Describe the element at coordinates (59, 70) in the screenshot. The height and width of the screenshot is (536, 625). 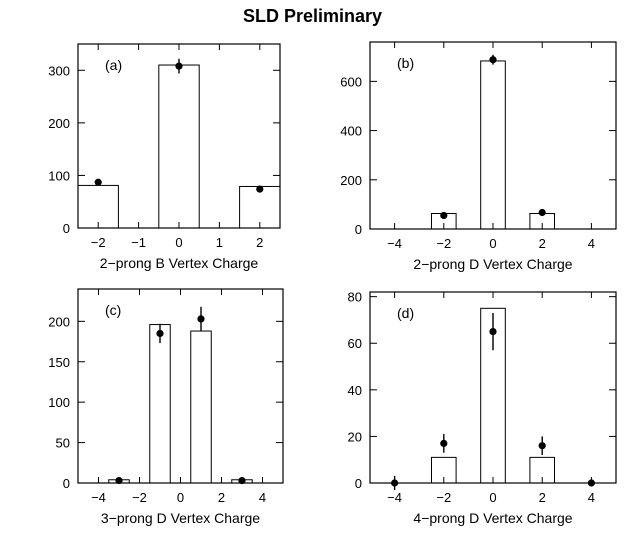
I see `y-tick-label: 300` at that location.